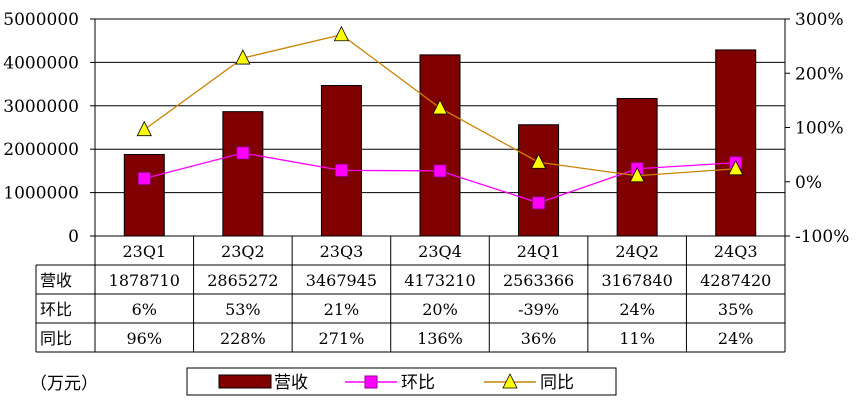  Describe the element at coordinates (144, 309) in the screenshot. I see `table-cell: 6%` at that location.